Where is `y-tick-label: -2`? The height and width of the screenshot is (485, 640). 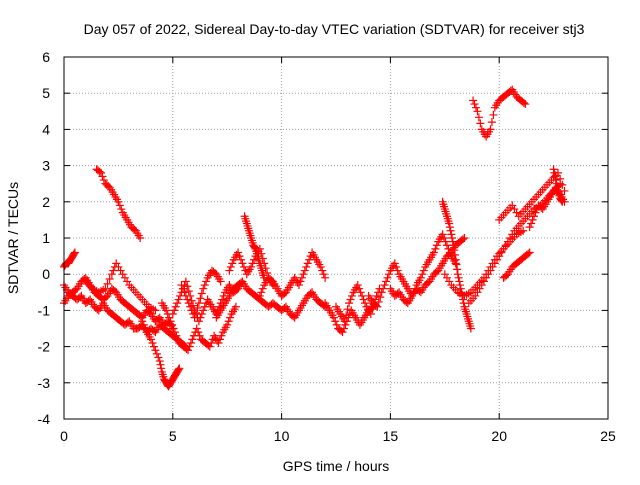 y-tick-label: -2 is located at coordinates (44, 347).